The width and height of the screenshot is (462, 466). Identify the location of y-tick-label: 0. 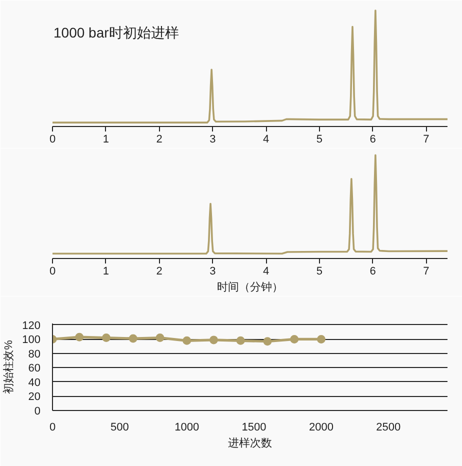
(37, 412).